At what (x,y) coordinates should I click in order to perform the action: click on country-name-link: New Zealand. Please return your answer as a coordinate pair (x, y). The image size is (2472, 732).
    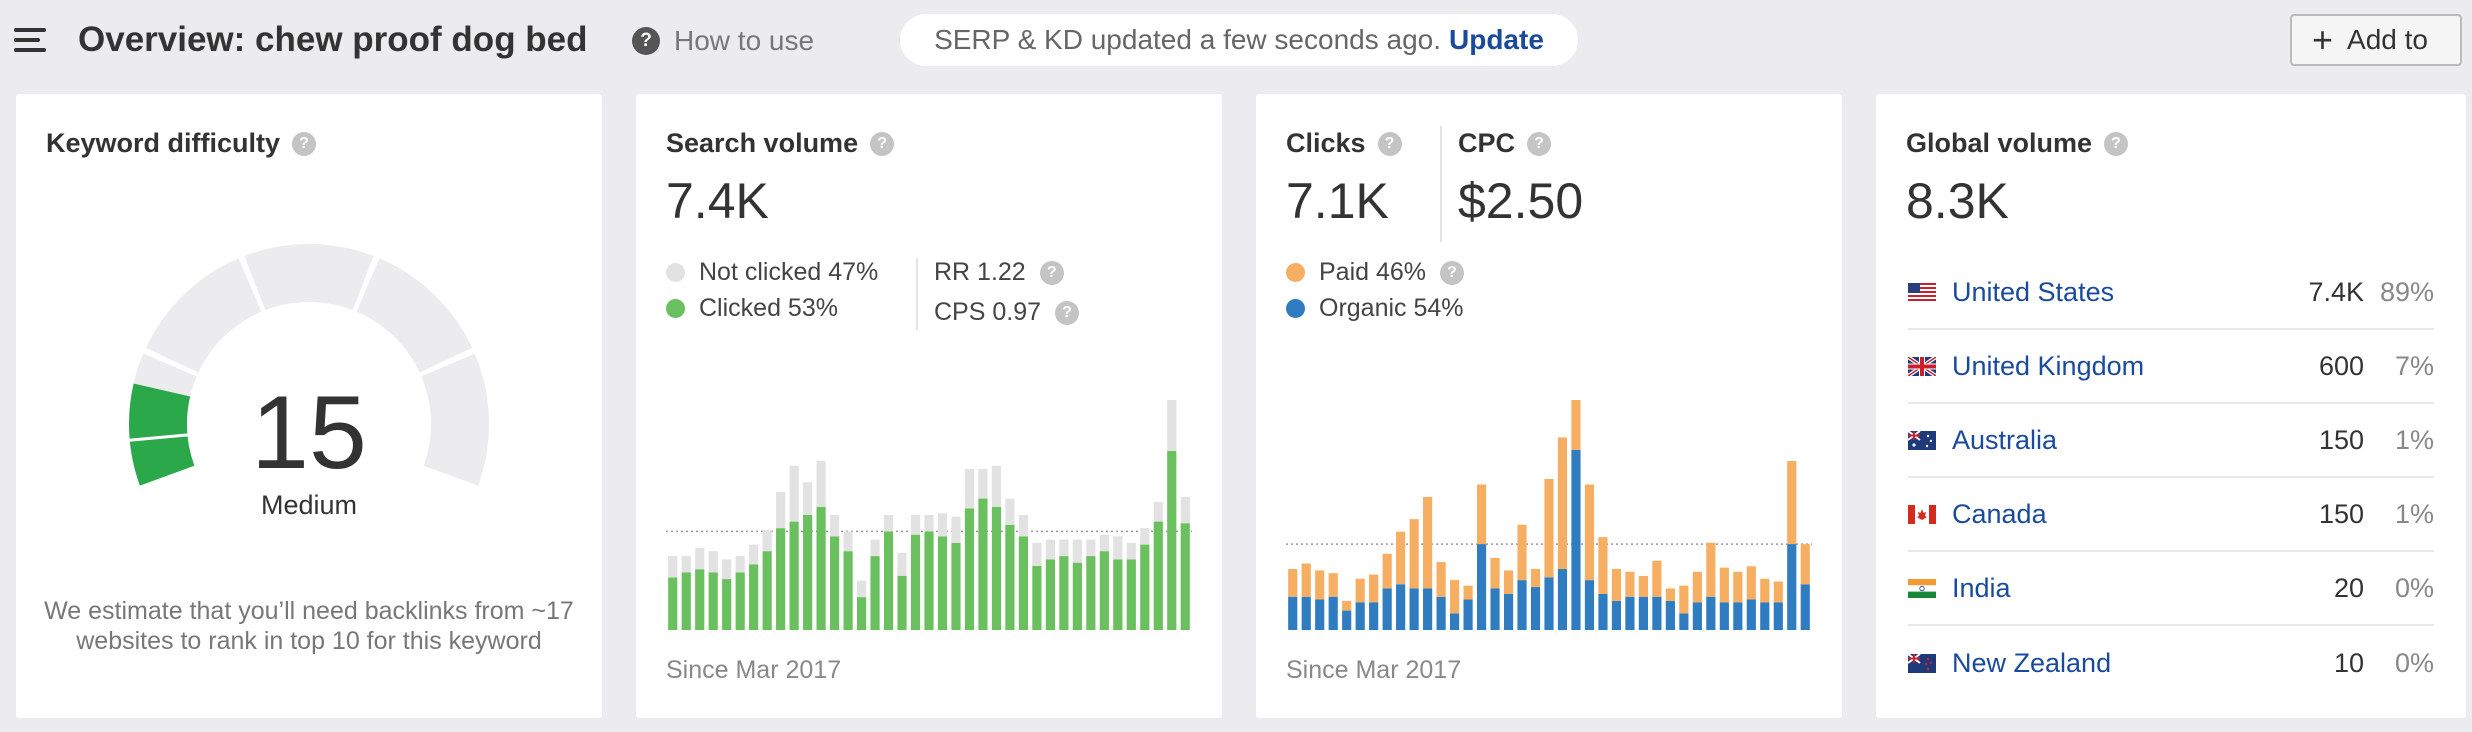
    Looking at the image, I should click on (2032, 662).